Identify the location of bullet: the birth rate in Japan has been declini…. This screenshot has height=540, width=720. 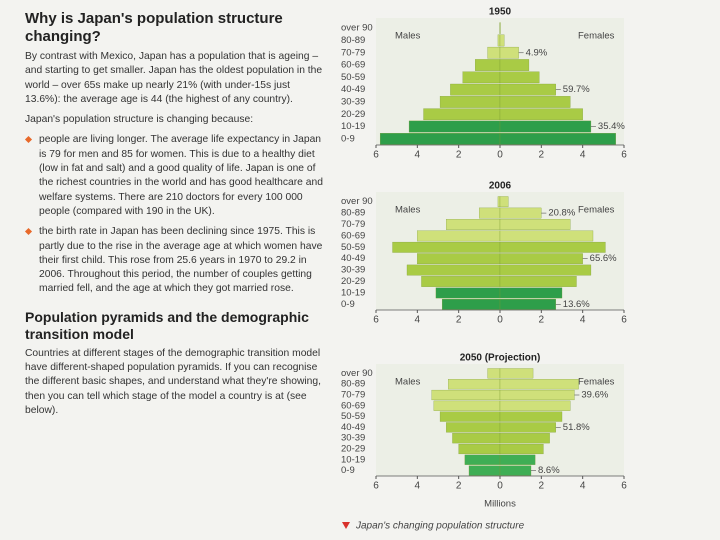
(174, 260).